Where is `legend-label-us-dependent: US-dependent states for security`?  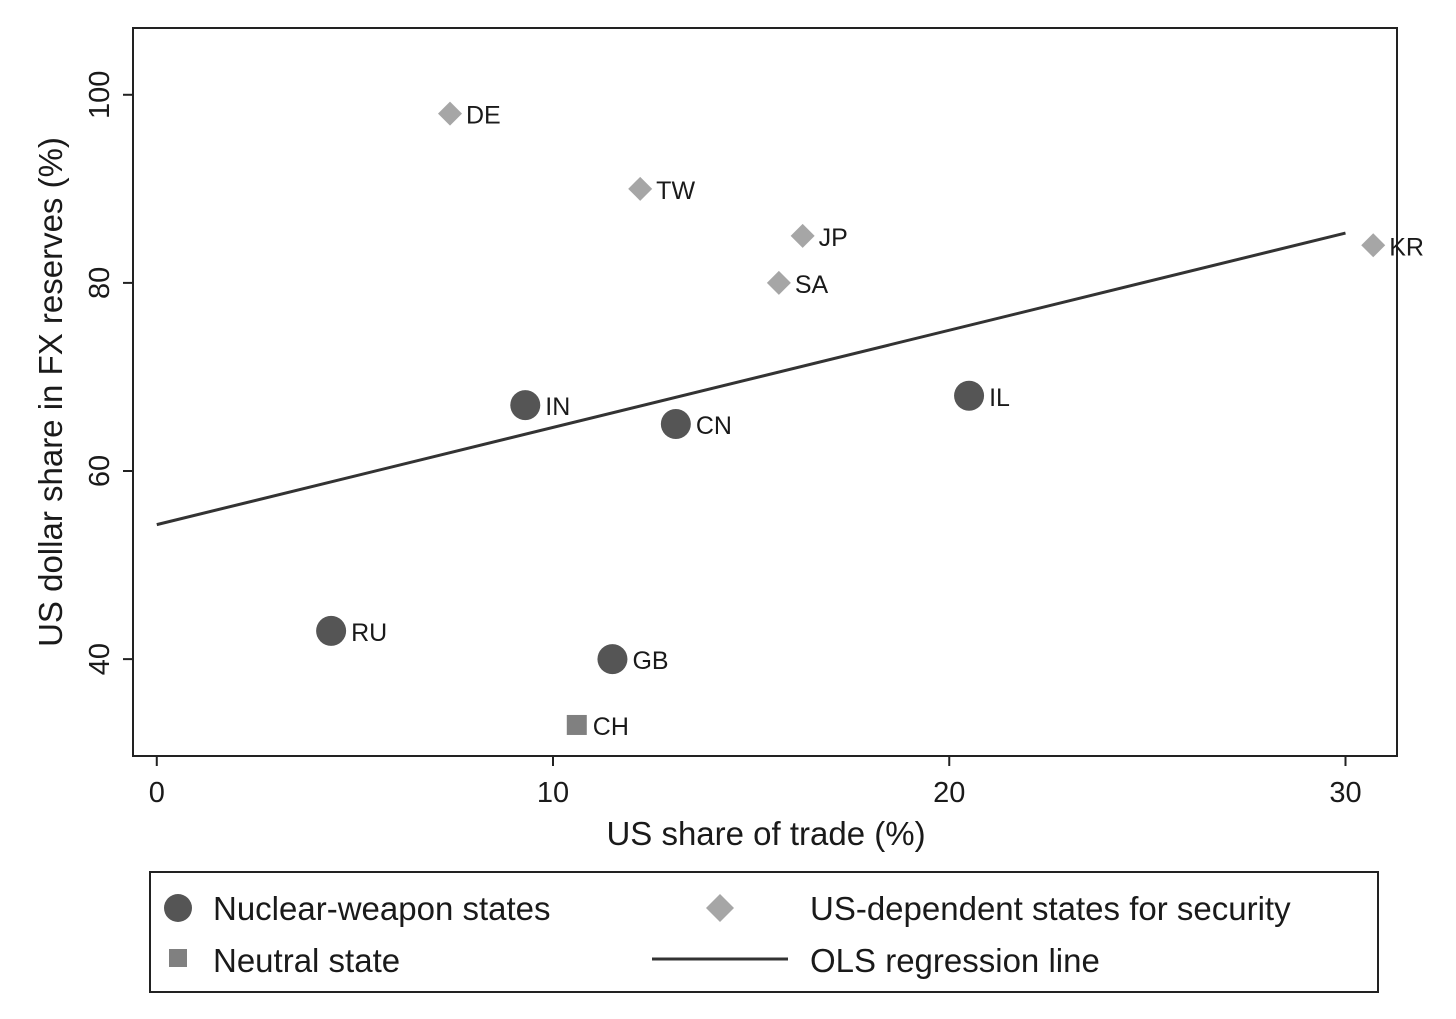 legend-label-us-dependent: US-dependent states for security is located at coordinates (1050, 908).